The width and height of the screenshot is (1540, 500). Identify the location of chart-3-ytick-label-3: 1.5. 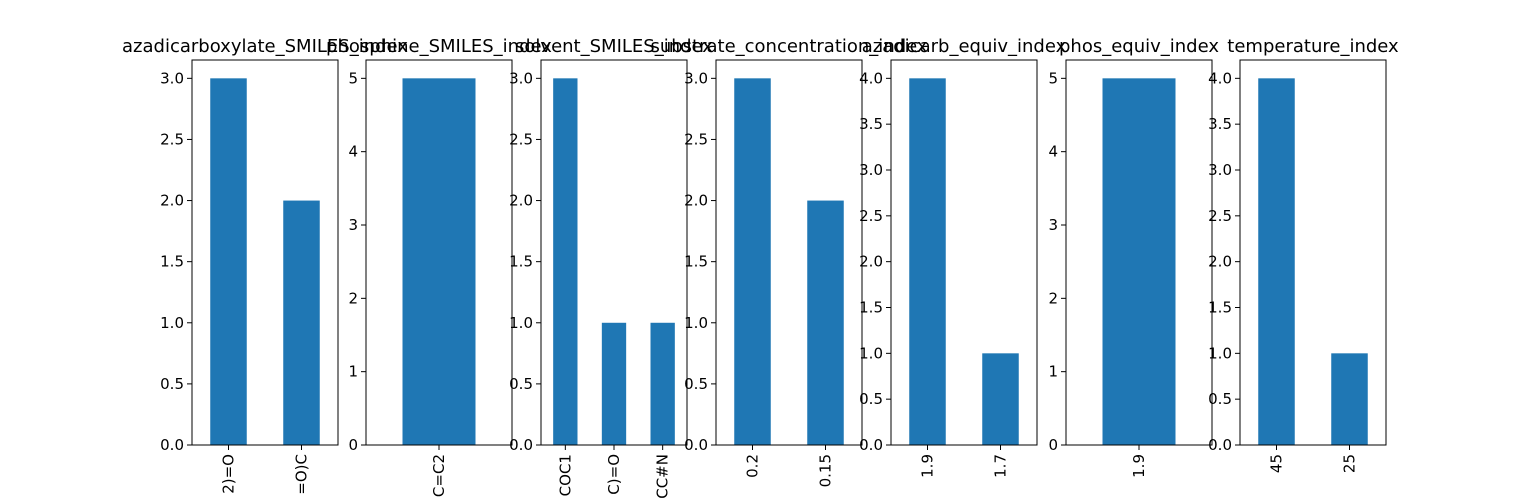
(696, 262).